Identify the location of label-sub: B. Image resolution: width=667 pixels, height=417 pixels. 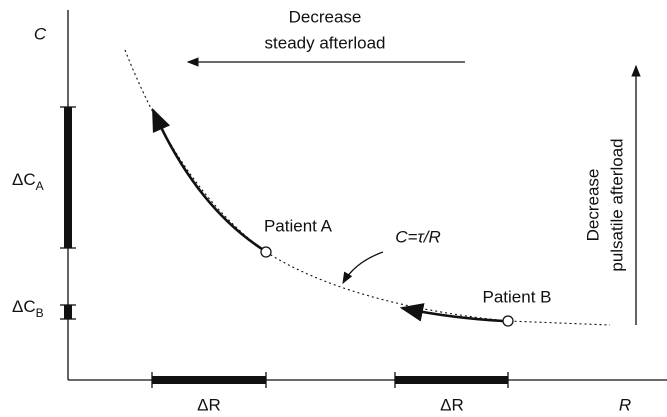
(40, 313).